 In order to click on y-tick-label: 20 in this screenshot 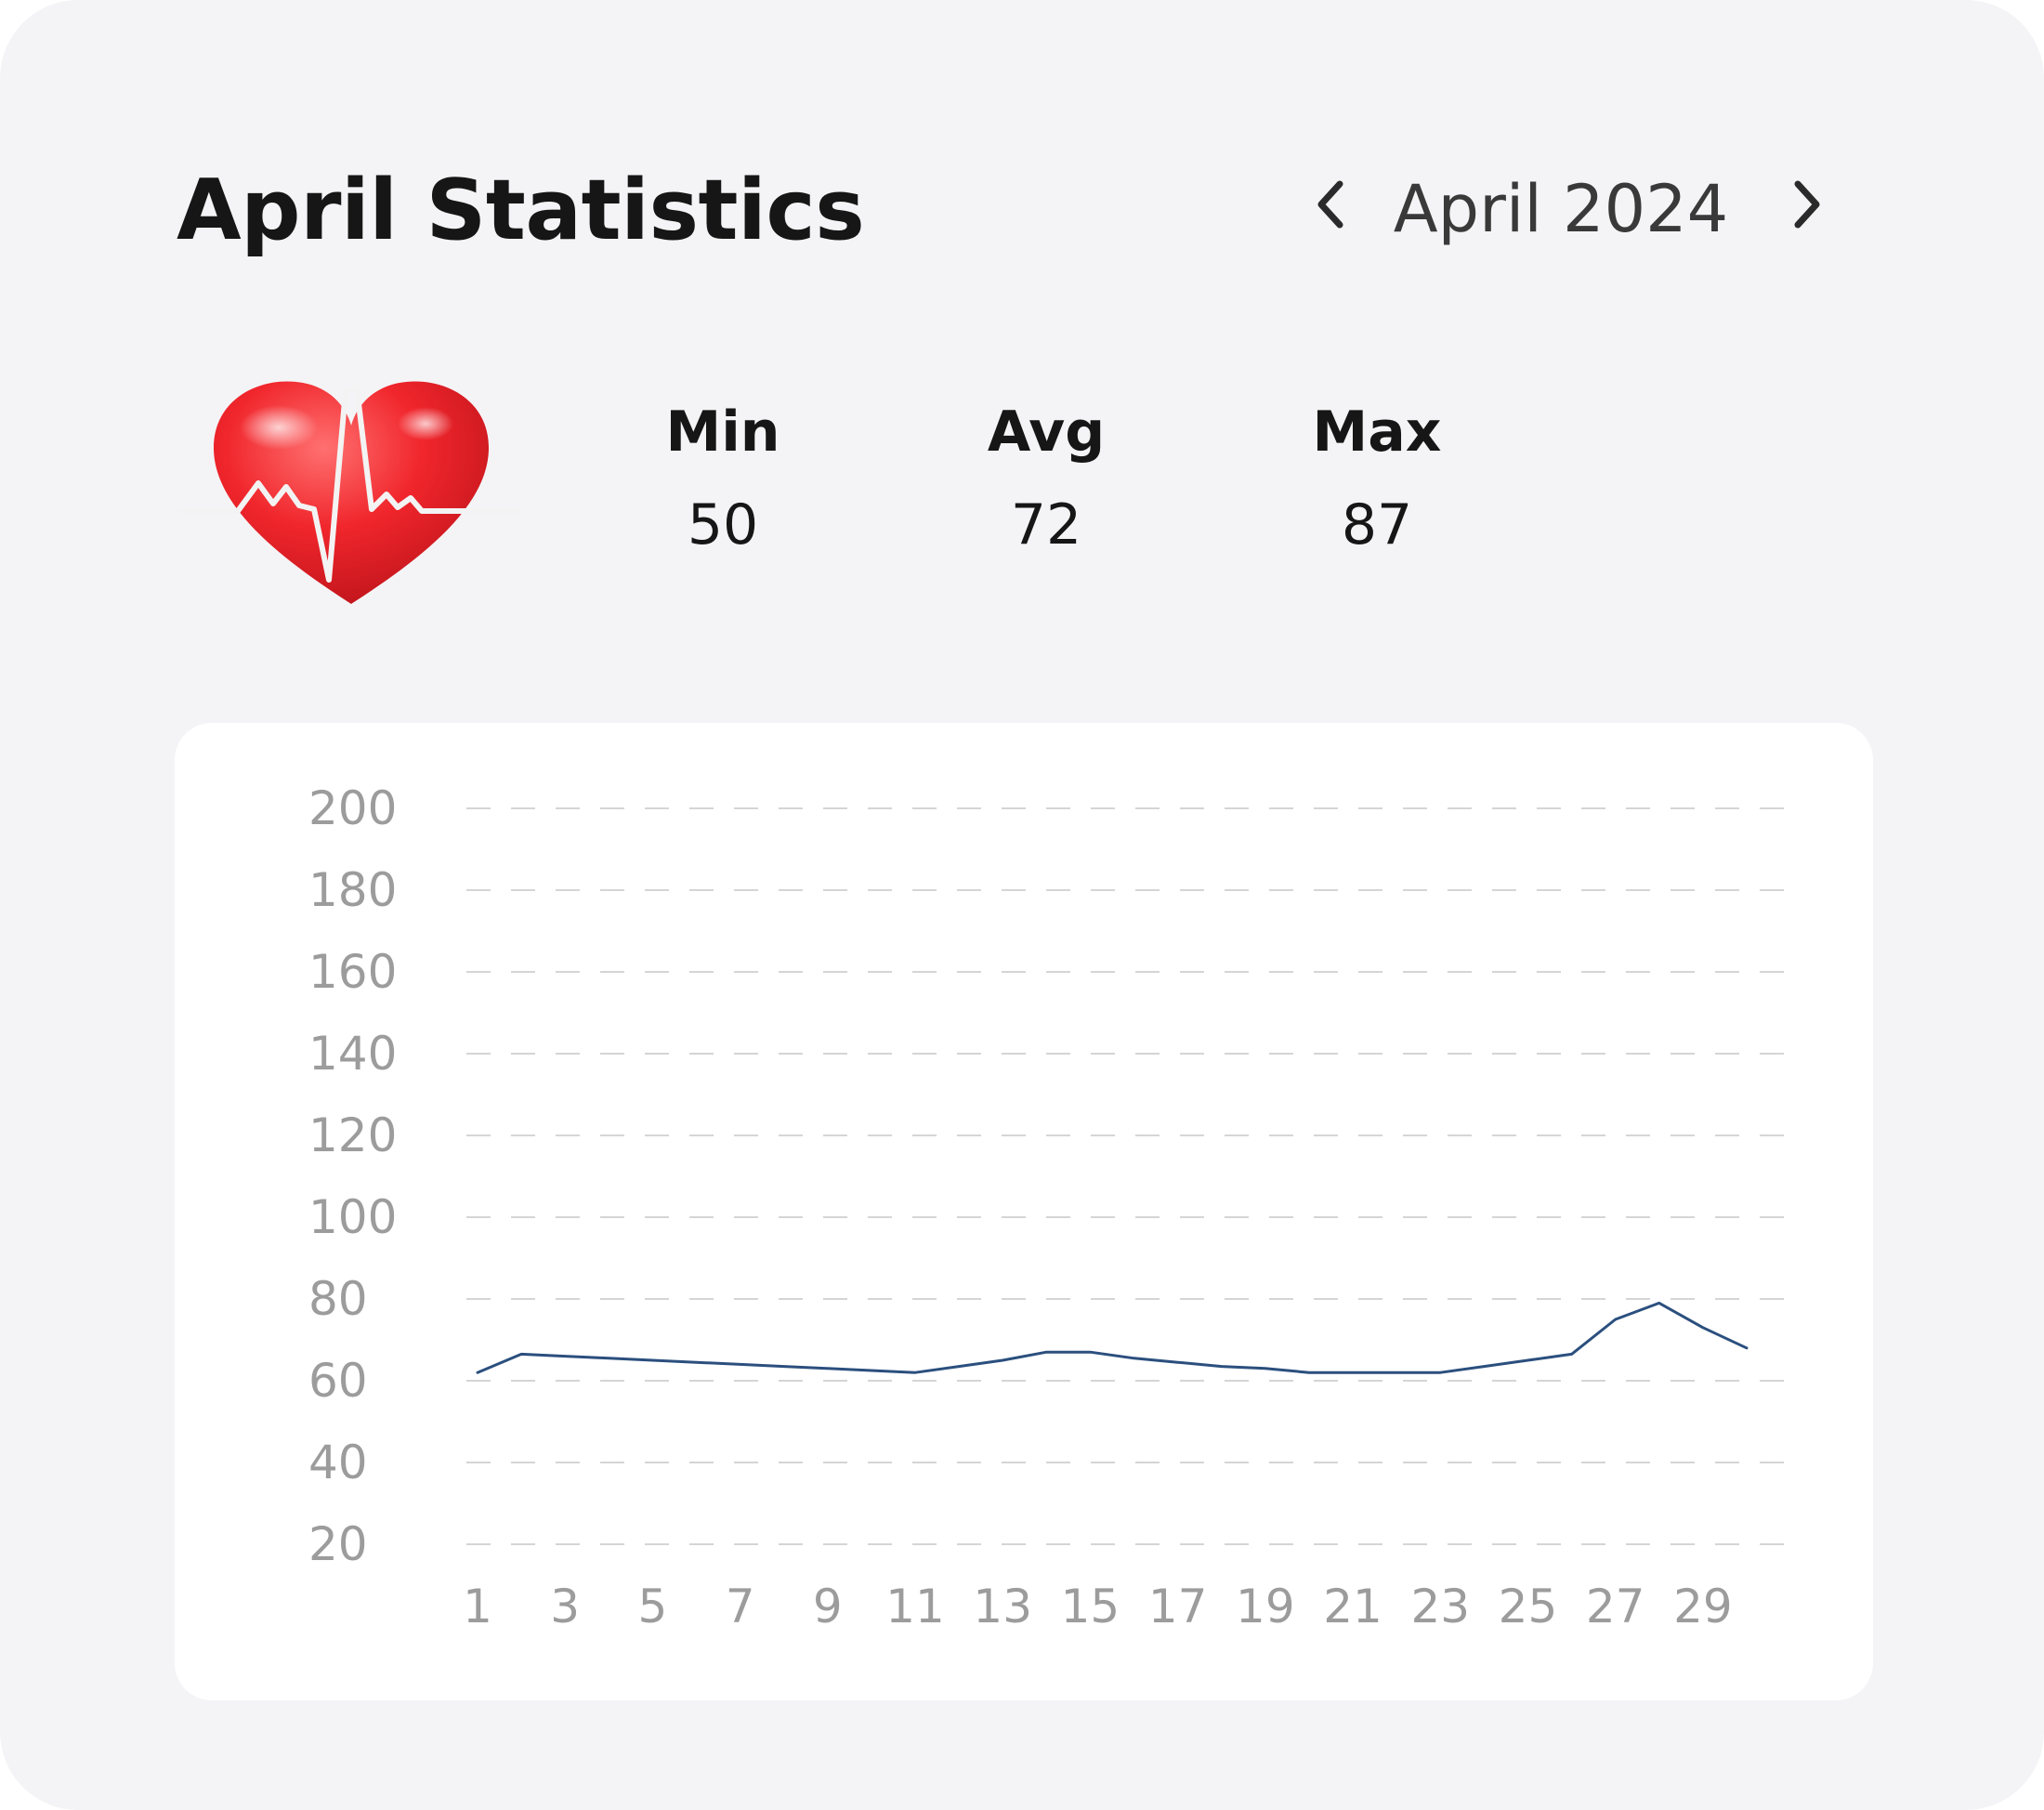, I will do `click(338, 1544)`.